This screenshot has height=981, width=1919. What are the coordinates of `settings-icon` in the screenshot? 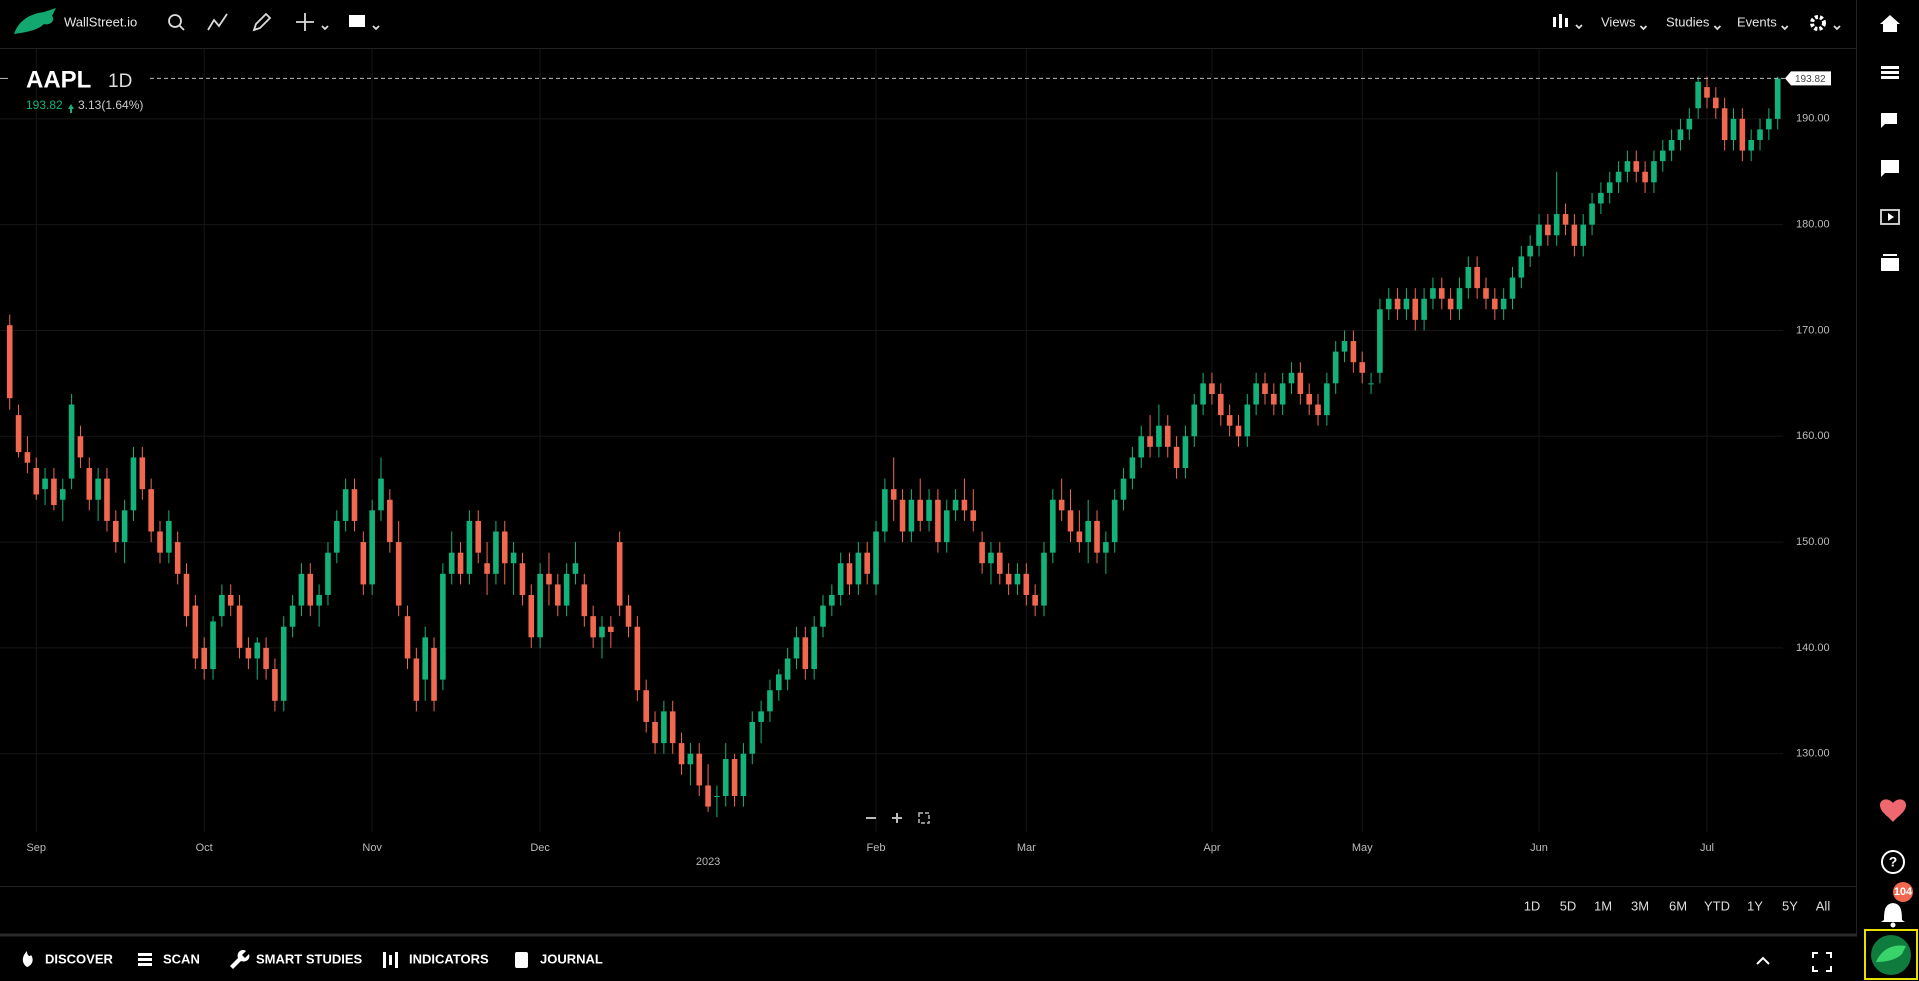 It's located at (1825, 23).